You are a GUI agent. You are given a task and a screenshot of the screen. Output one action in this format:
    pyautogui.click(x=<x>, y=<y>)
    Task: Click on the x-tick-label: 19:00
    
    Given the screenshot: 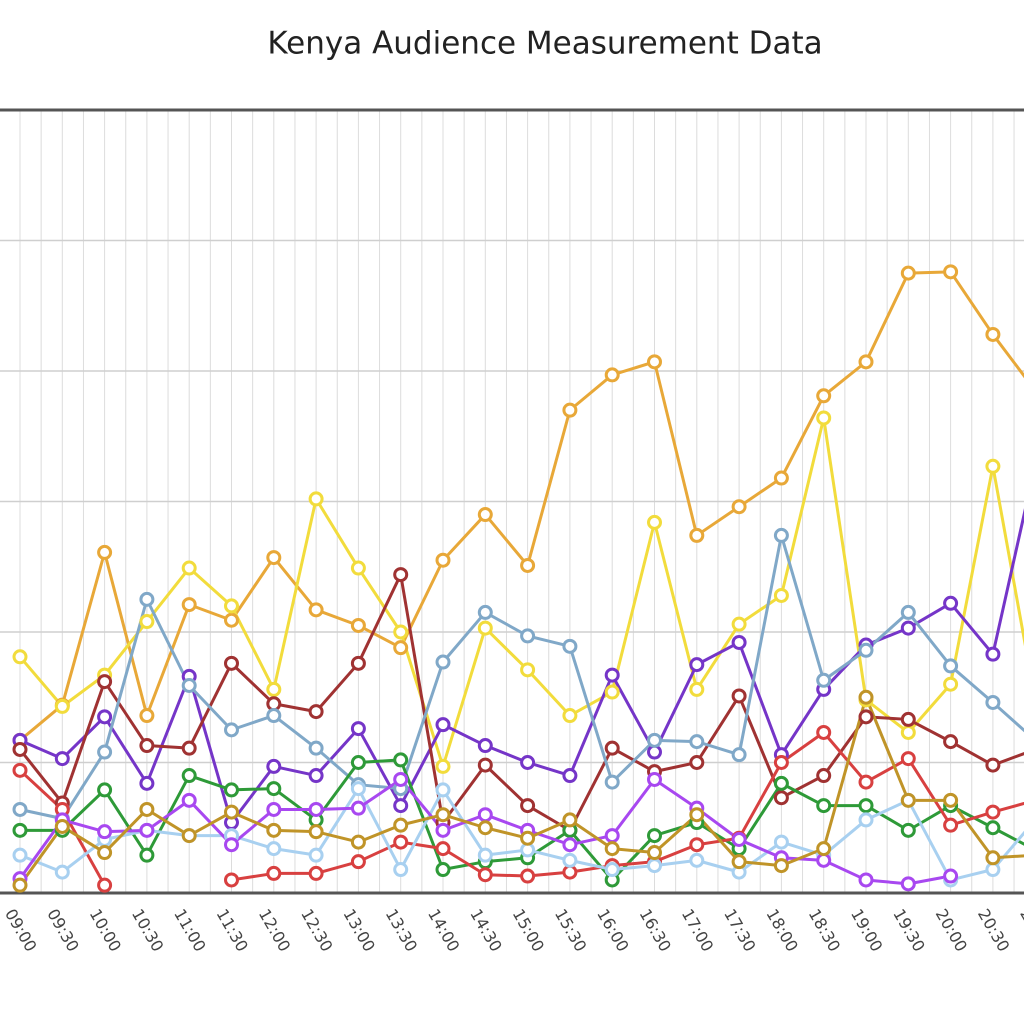 What is the action you would take?
    pyautogui.click(x=867, y=930)
    